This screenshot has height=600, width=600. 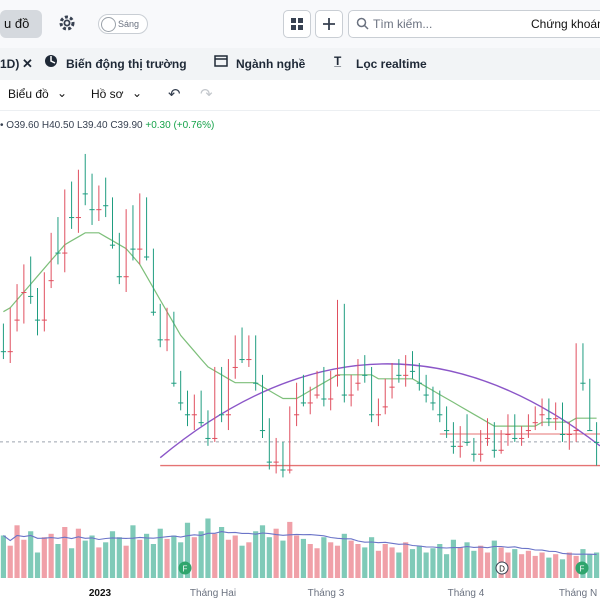 I want to click on nav-item-industry: Ngành nghề, so click(x=271, y=64).